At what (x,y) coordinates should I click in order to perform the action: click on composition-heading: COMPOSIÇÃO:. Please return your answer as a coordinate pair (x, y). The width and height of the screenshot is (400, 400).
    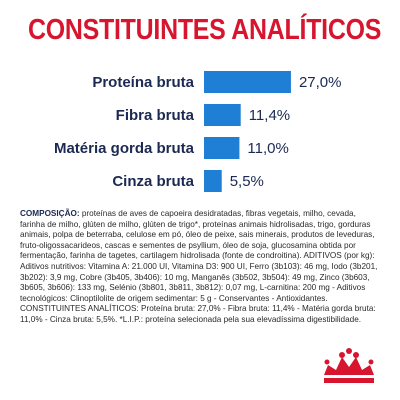
    Looking at the image, I should click on (50, 213).